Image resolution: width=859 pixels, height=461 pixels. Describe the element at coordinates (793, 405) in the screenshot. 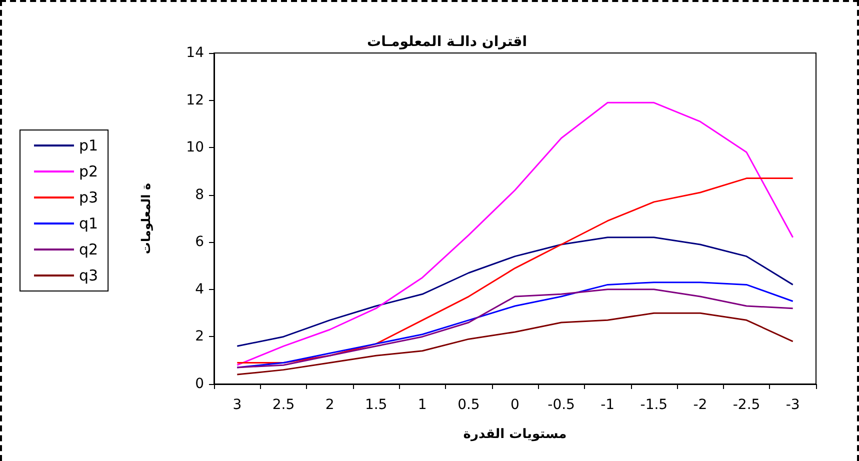

I see `x-tick-label: -3` at that location.